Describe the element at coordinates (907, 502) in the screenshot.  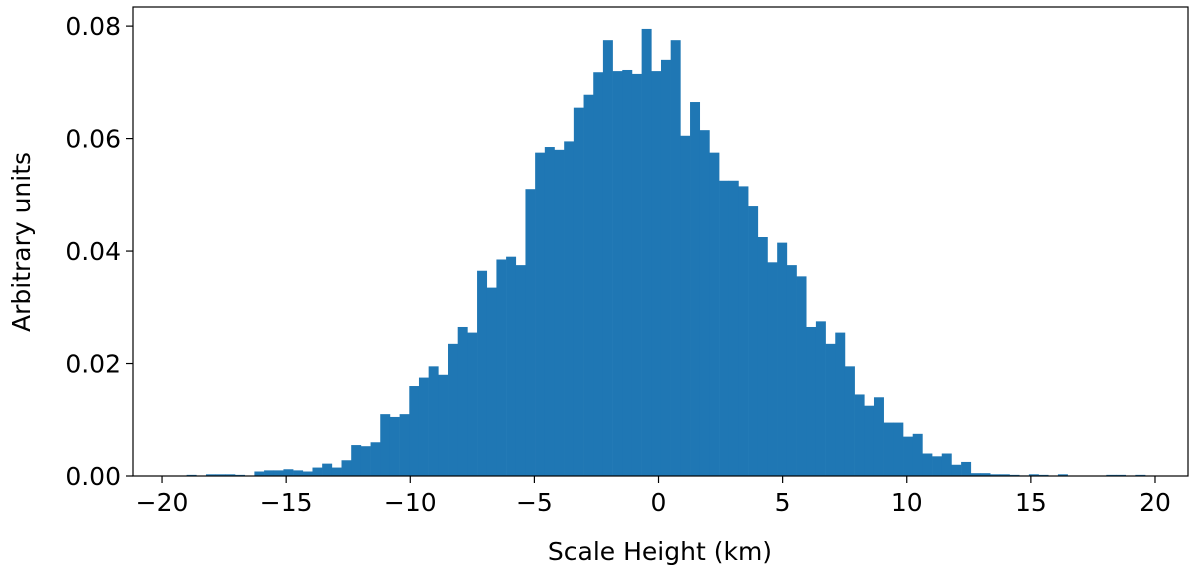
I see `x-tick-label: 10` at that location.